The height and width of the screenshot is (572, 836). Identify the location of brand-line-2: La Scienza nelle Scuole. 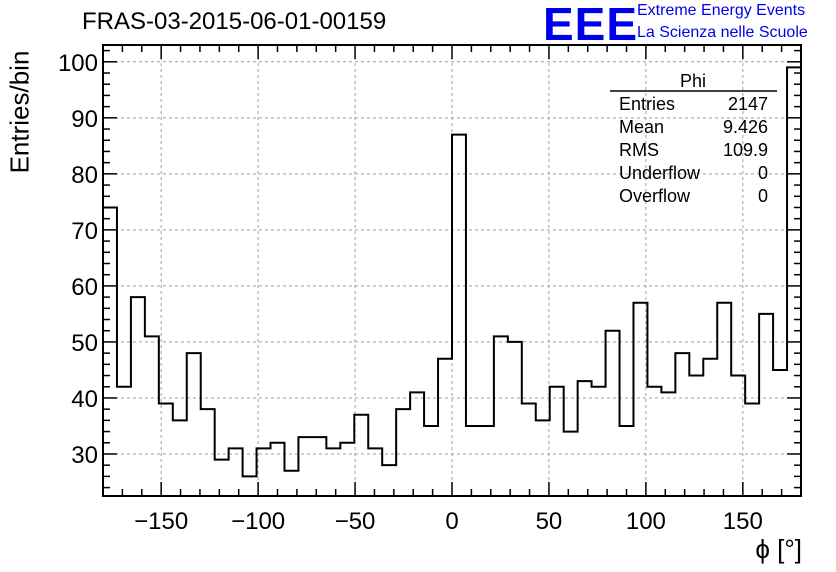
(722, 32).